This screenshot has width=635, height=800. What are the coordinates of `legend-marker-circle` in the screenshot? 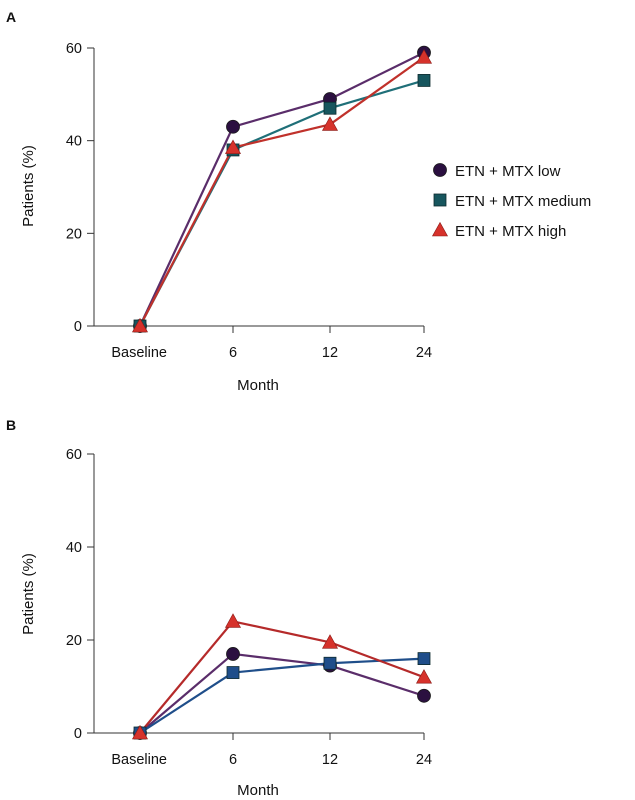 It's located at (440, 170).